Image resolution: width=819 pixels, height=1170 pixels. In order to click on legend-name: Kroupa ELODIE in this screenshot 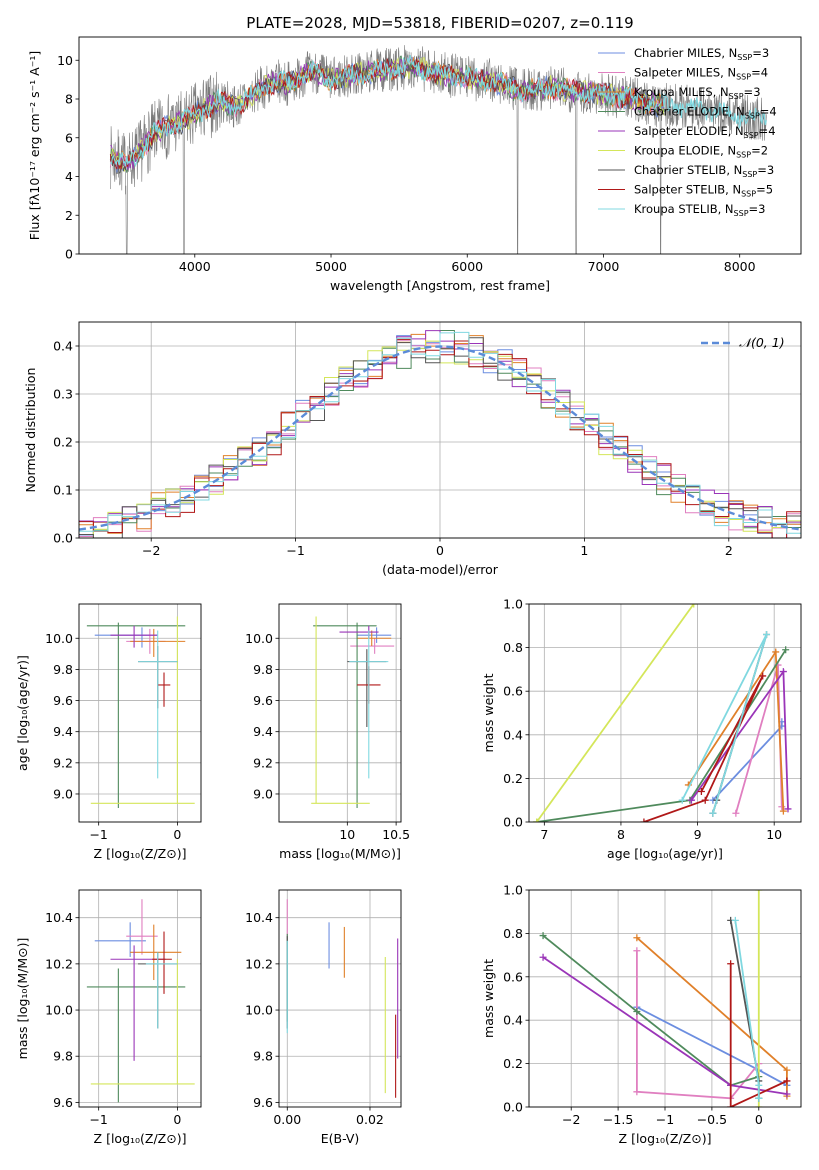, I will do `click(677, 151)`.